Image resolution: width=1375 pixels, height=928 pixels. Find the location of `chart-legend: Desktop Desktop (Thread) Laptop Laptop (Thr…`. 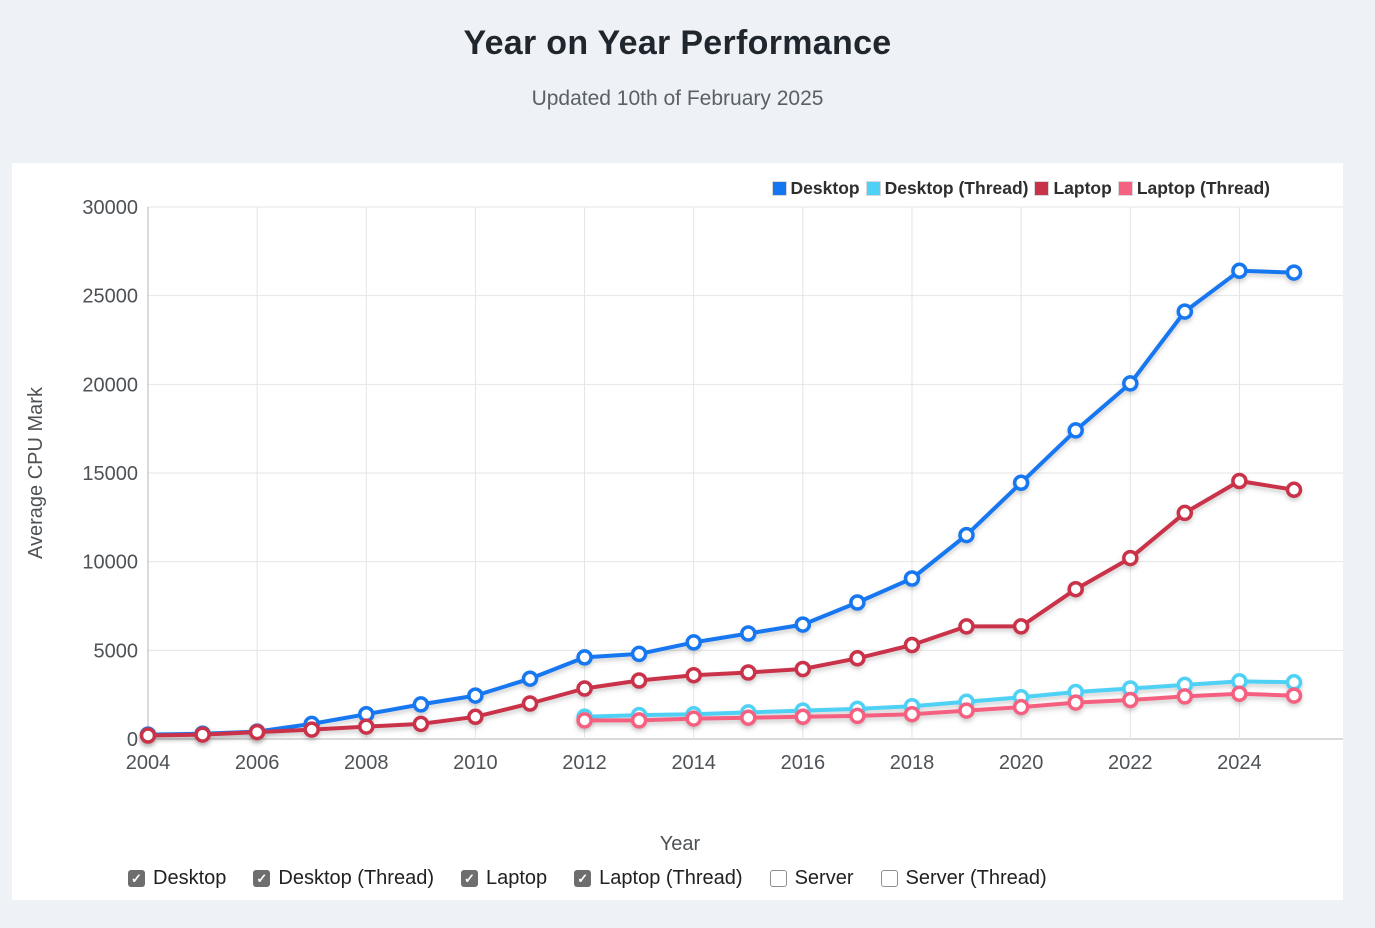

chart-legend: Desktop Desktop (Thread) Laptop Laptop (Thr… is located at coordinates (1020, 188).